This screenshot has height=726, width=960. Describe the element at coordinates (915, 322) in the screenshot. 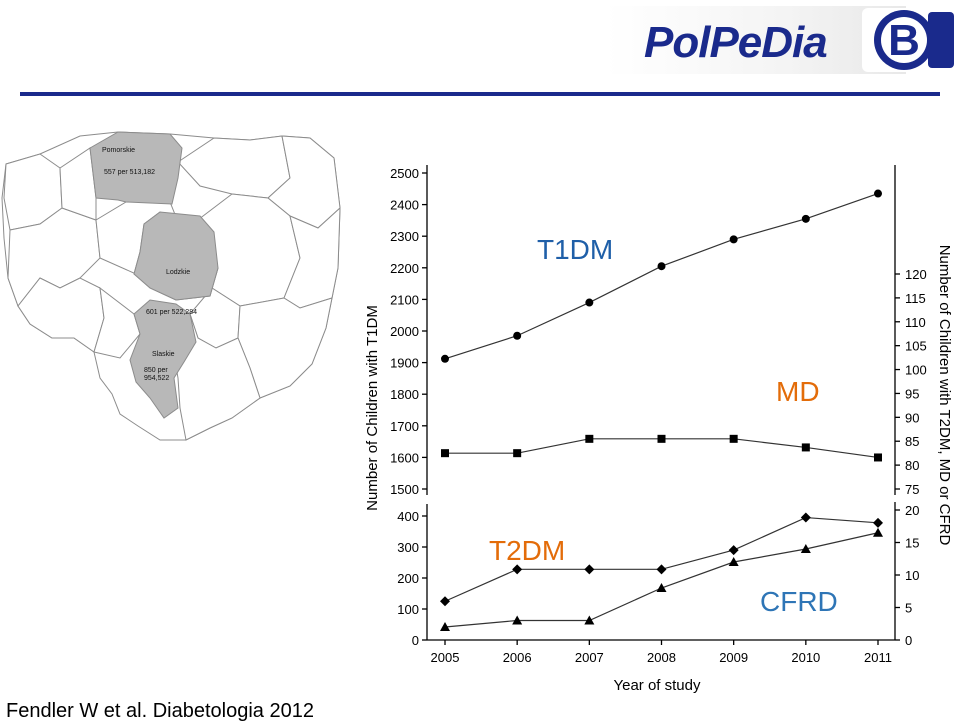

I see `right-tick-label: 110` at that location.